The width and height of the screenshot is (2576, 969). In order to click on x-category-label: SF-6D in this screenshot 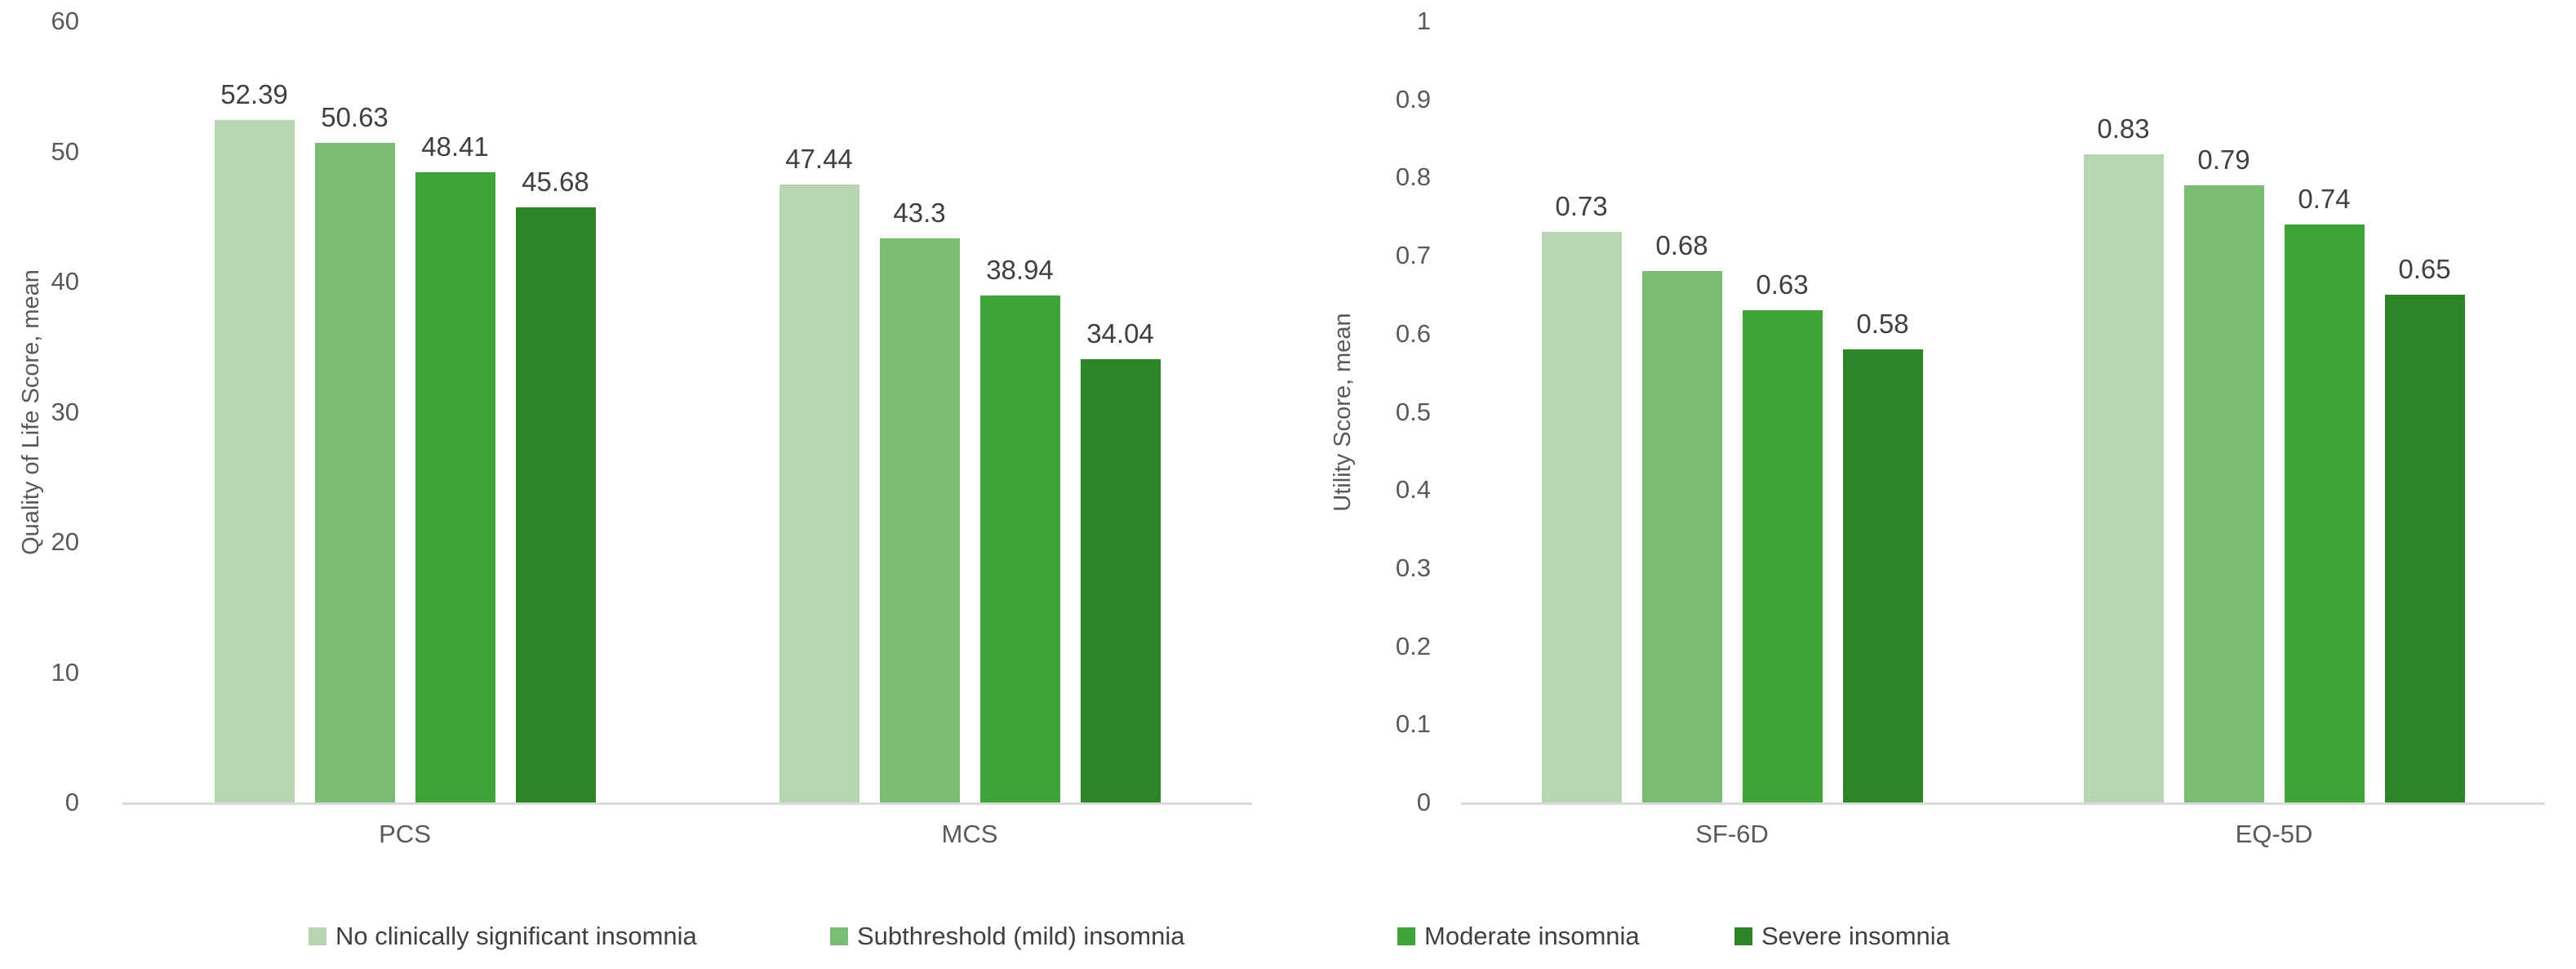, I will do `click(1732, 834)`.